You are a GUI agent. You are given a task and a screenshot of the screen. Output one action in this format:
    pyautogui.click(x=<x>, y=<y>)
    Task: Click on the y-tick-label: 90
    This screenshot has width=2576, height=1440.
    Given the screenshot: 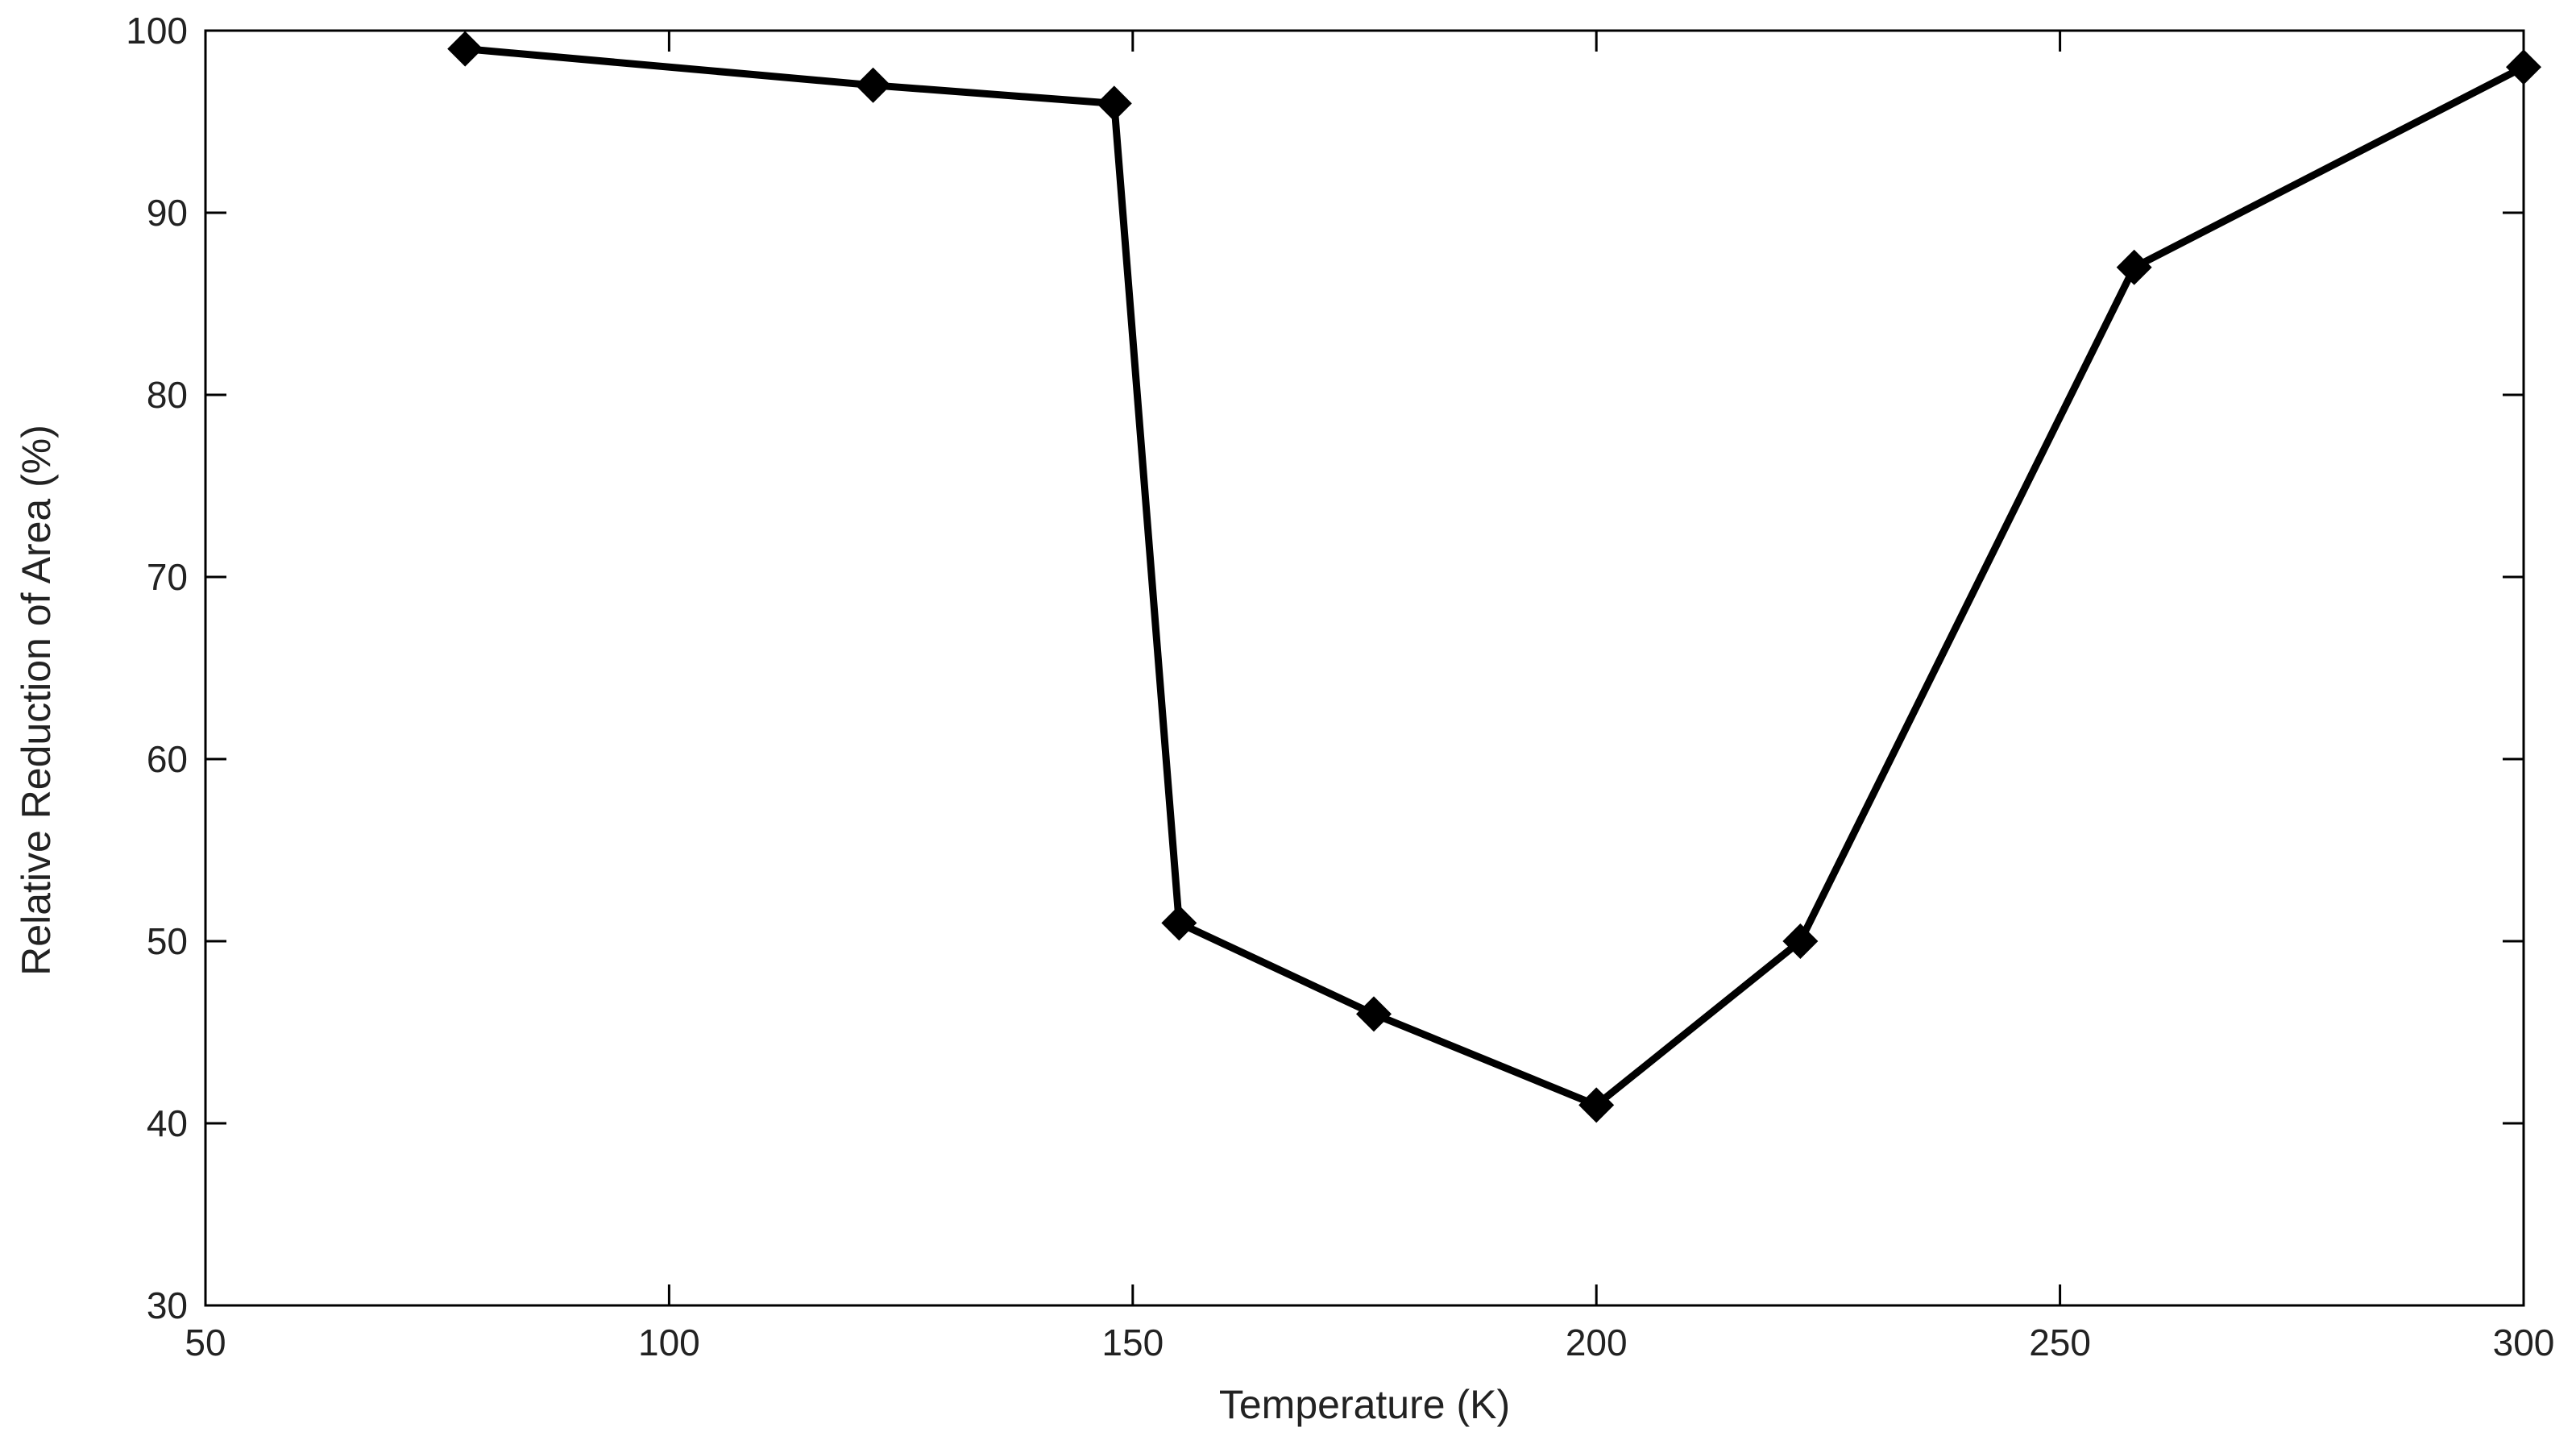 What is the action you would take?
    pyautogui.click(x=167, y=213)
    